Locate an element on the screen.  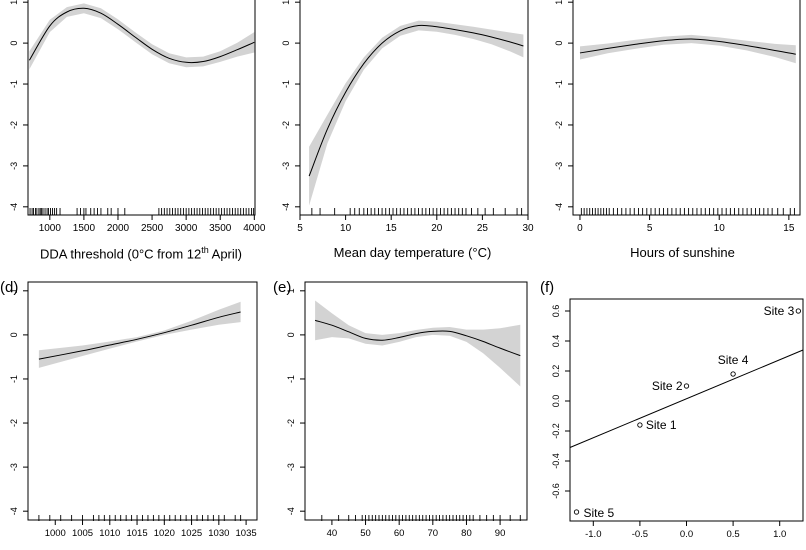
x-tick-label: 1025 is located at coordinates (191, 533).